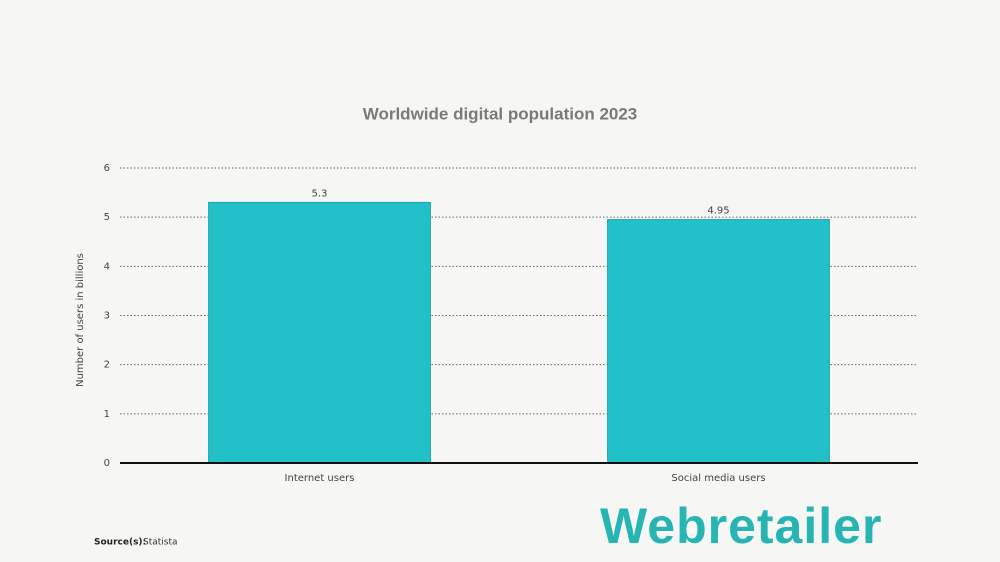 The height and width of the screenshot is (562, 1000). Describe the element at coordinates (500, 113) in the screenshot. I see `chart-title: Worldwide digital population 2023` at that location.